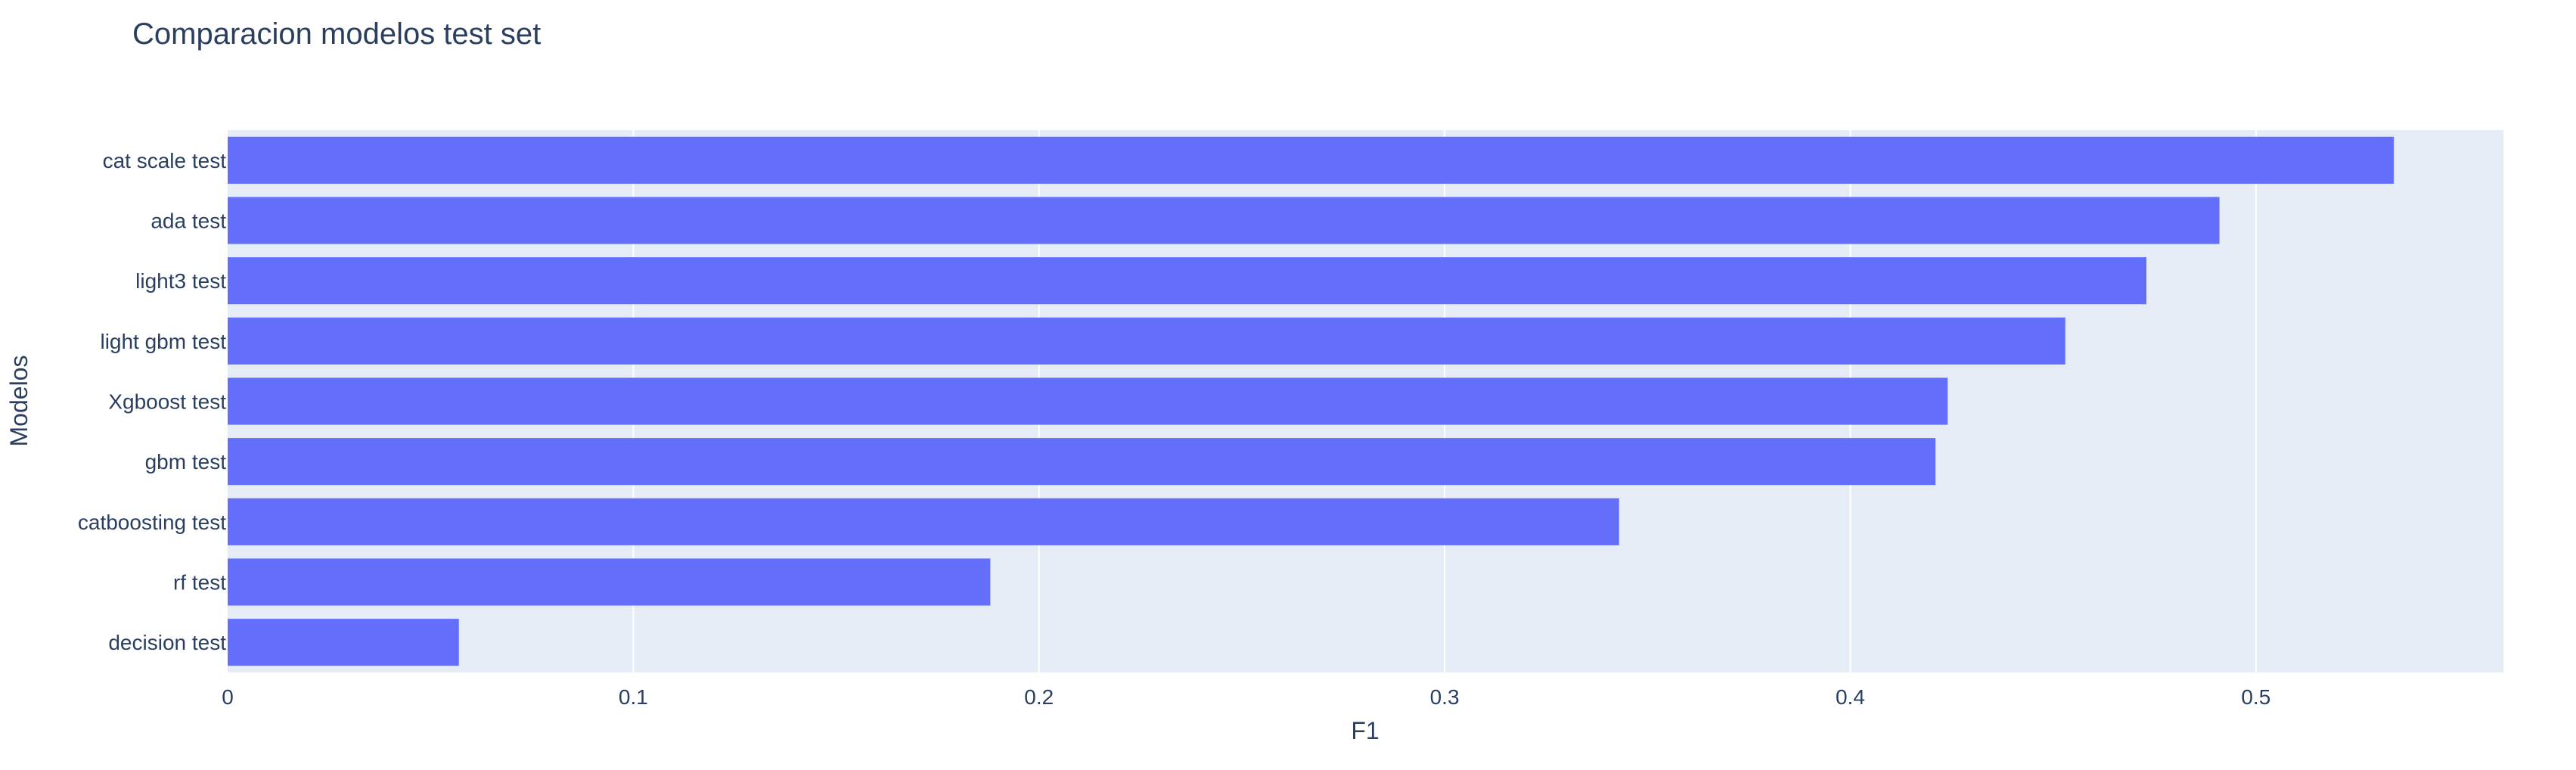  Describe the element at coordinates (163, 342) in the screenshot. I see `y-tick-label: light gbm test` at that location.